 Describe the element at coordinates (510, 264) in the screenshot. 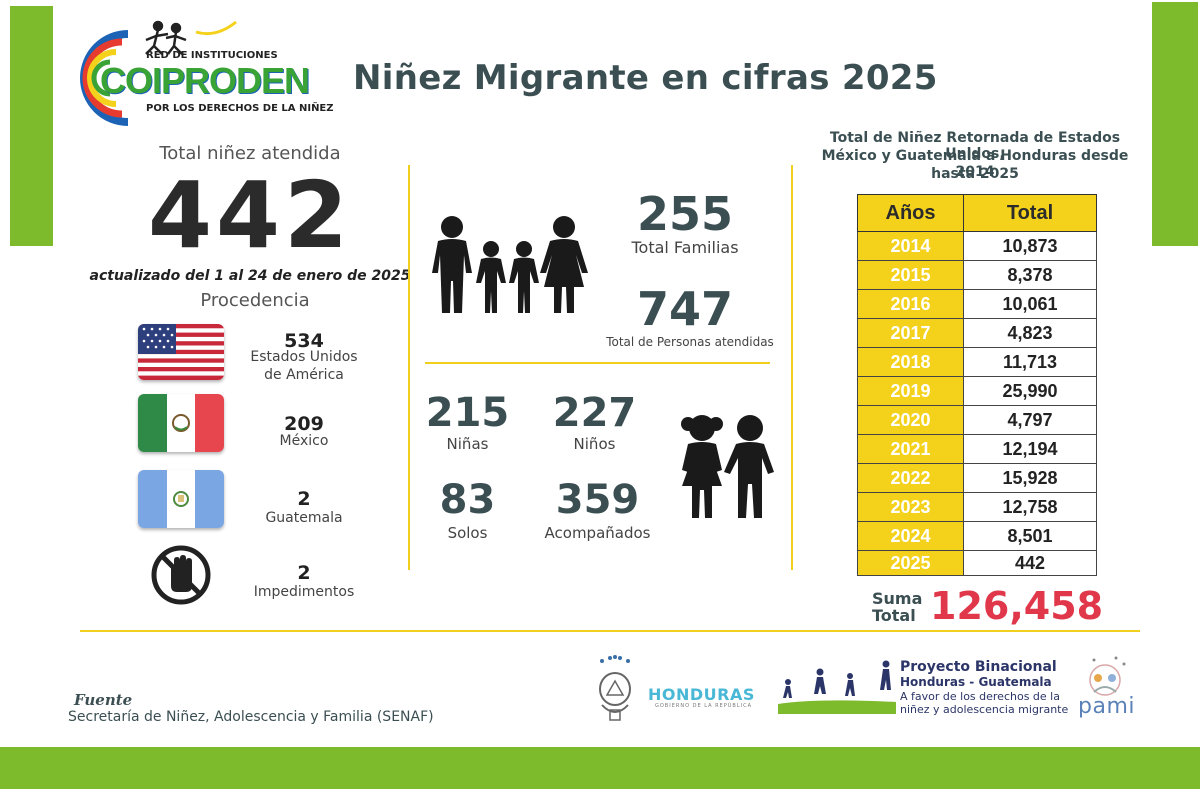

I see `family-icon` at that location.